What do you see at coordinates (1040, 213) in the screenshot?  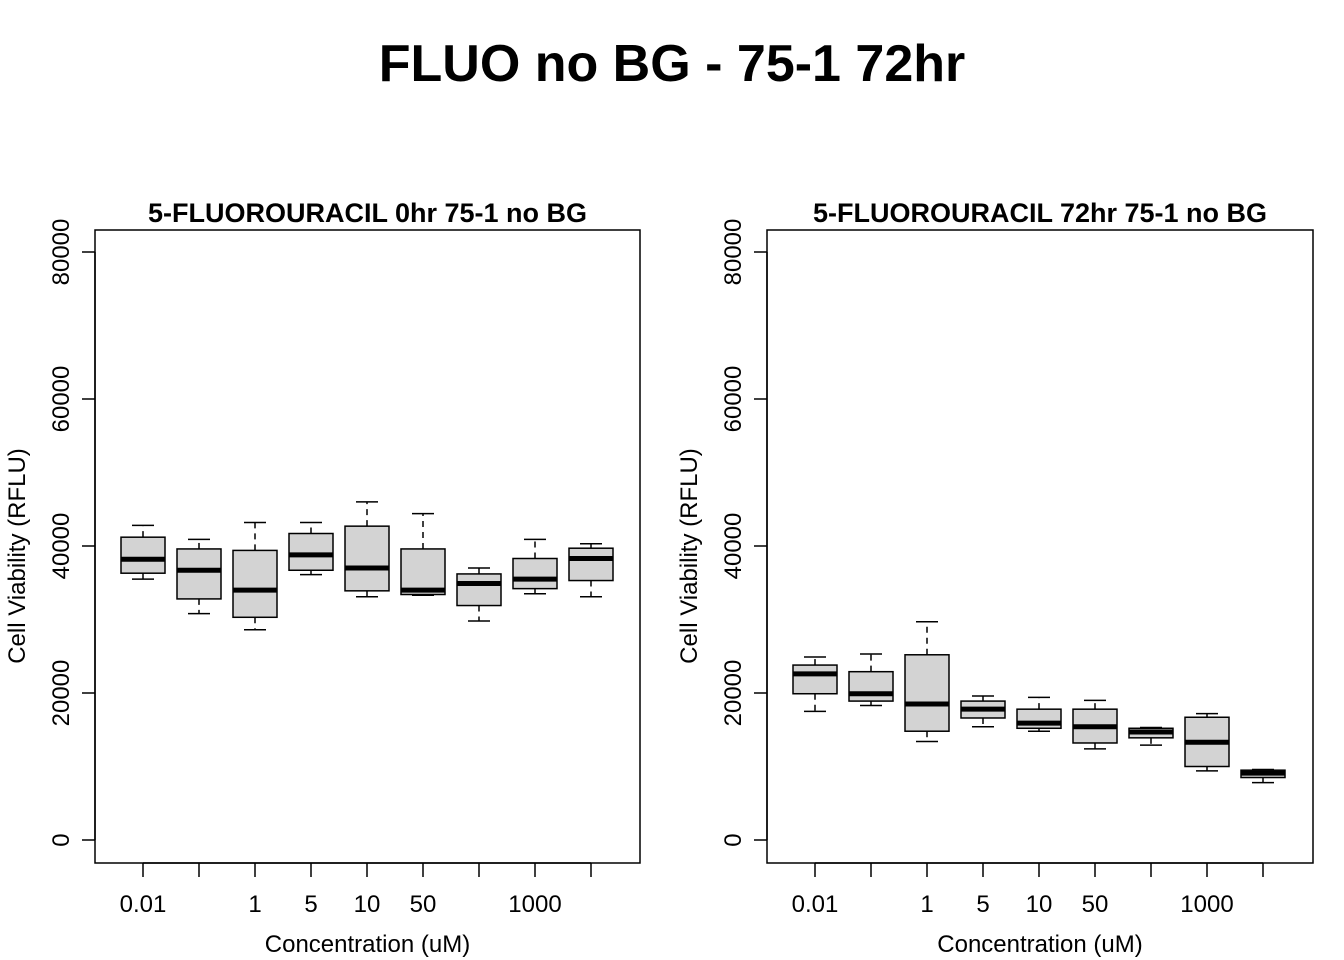 I see `panel-title: 5-FLUOROURACIL 72hr 75-1 no BG` at bounding box center [1040, 213].